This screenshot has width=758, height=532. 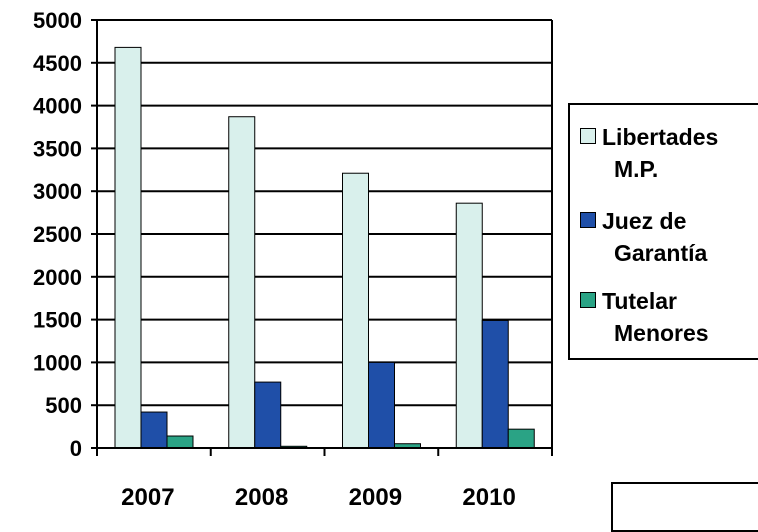 I want to click on legend-label-tutelar-line2: Menores, so click(x=661, y=333).